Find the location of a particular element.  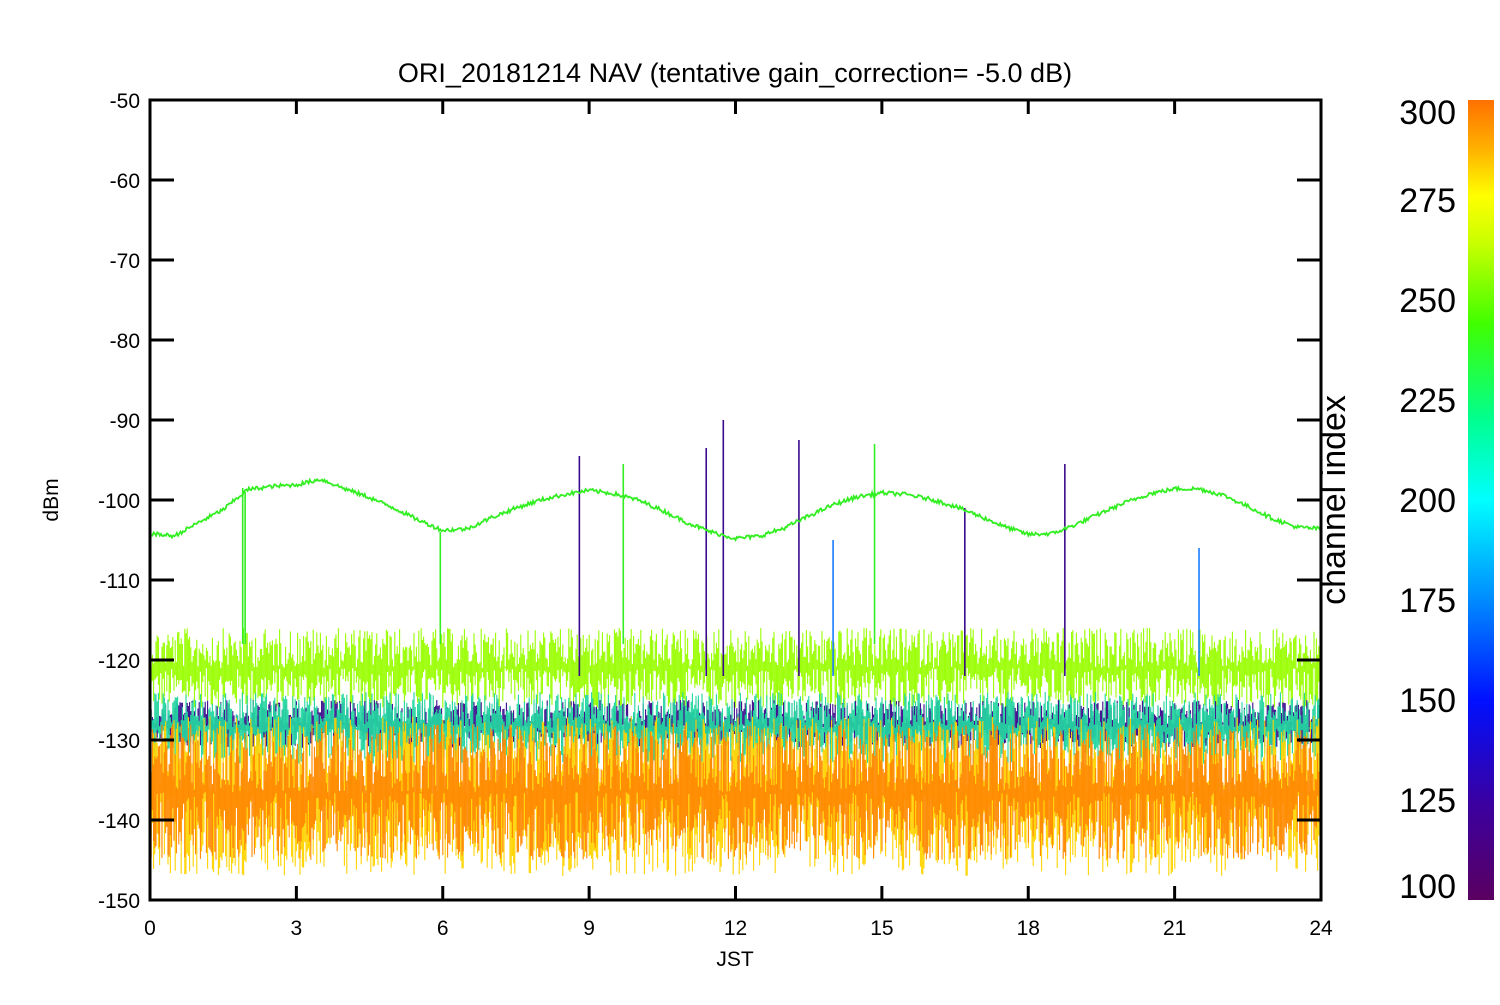

colorbar-tick-label-100: 100 is located at coordinates (1427, 887).